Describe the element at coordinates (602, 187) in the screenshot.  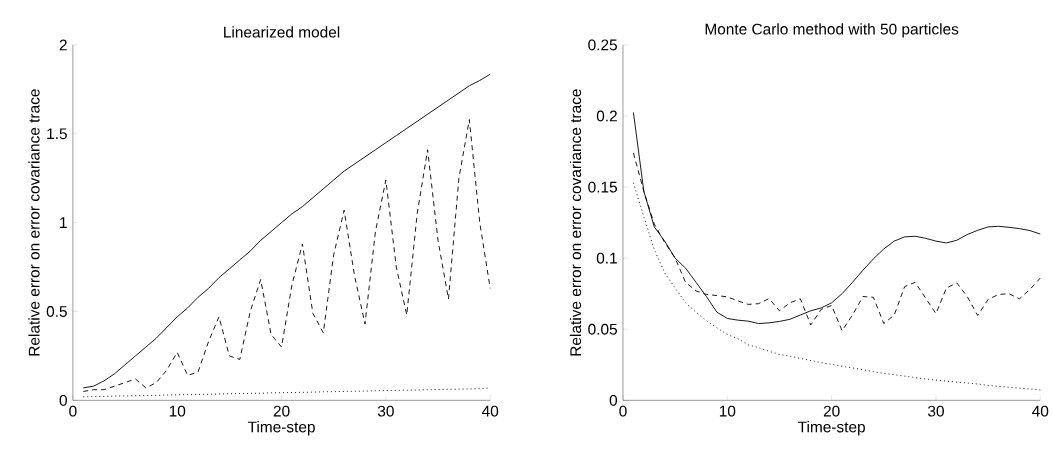
I see `y-tick-label: 0.15` at that location.